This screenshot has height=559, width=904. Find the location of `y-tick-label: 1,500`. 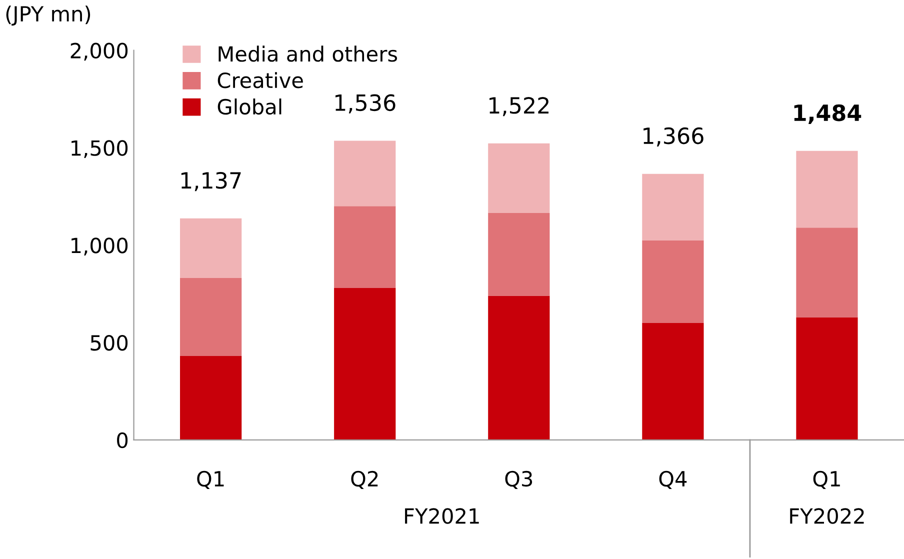

y-tick-label: 1,500 is located at coordinates (100, 149).